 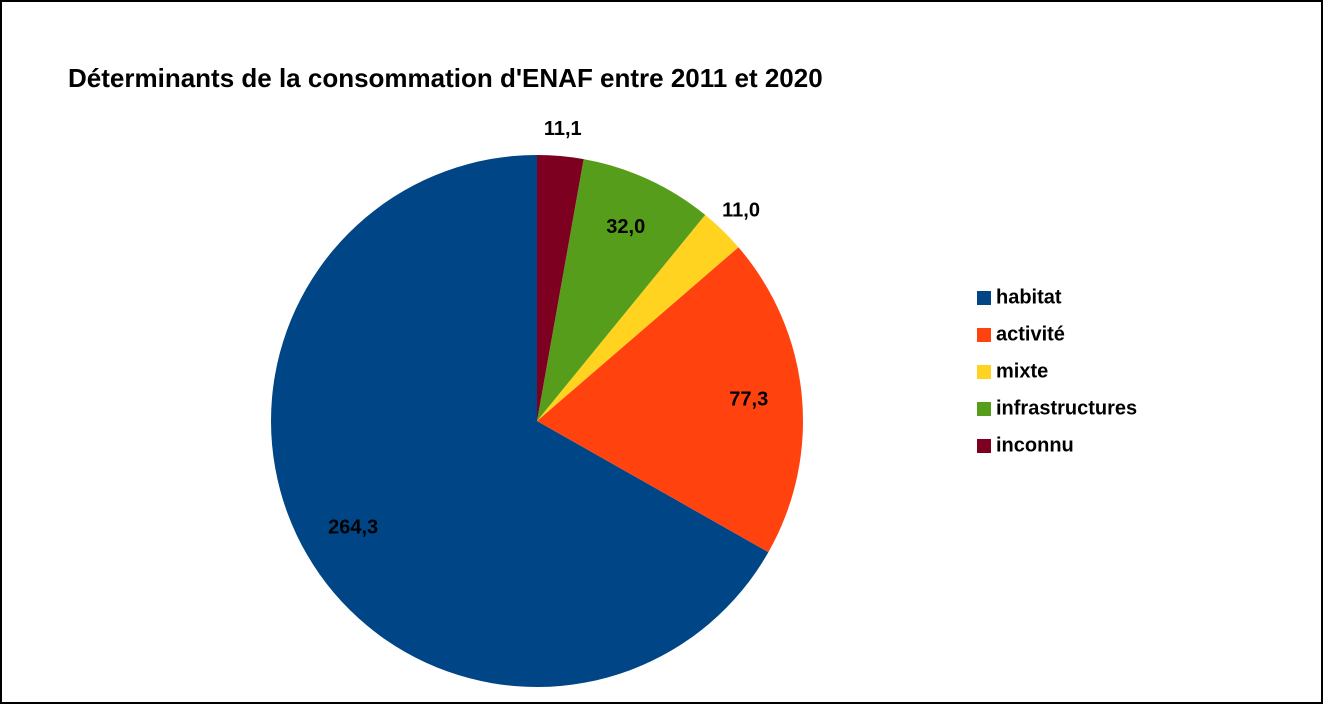 What do you see at coordinates (353, 527) in the screenshot?
I see `data-label: 264,3` at bounding box center [353, 527].